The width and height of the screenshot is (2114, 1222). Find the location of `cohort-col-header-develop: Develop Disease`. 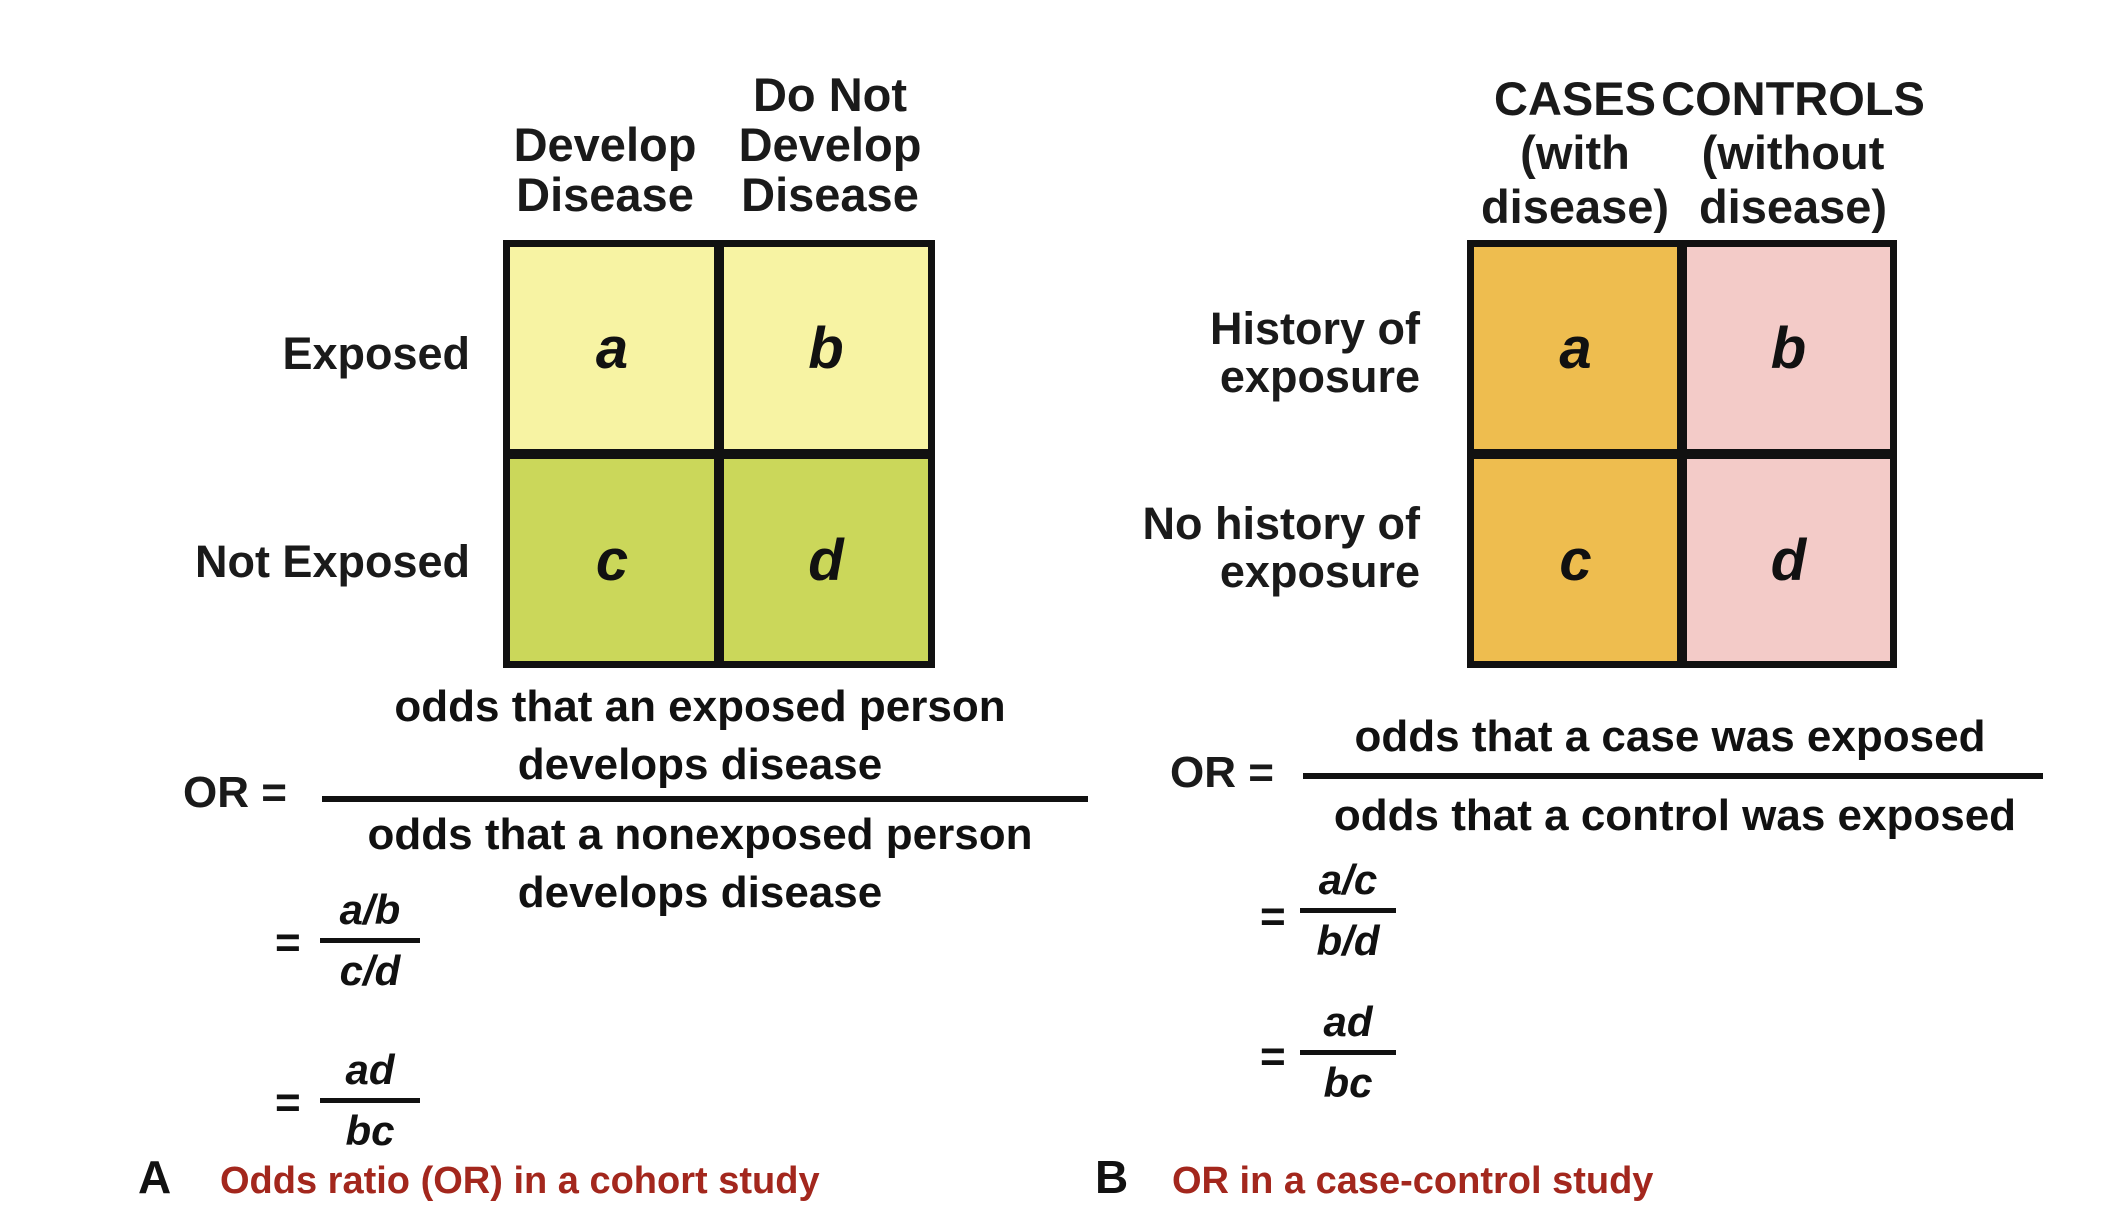

cohort-col-header-develop: Develop Disease is located at coordinates (605, 169).